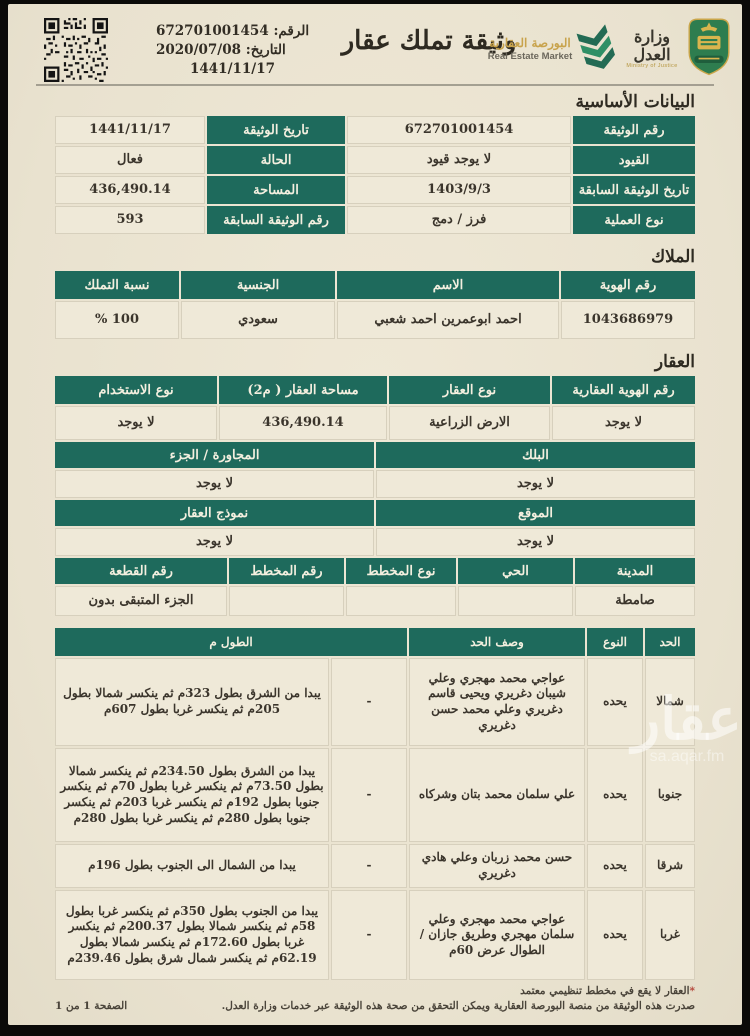 This screenshot has width=750, height=1036. What do you see at coordinates (401, 601) in the screenshot?
I see `property-plan-type` at bounding box center [401, 601].